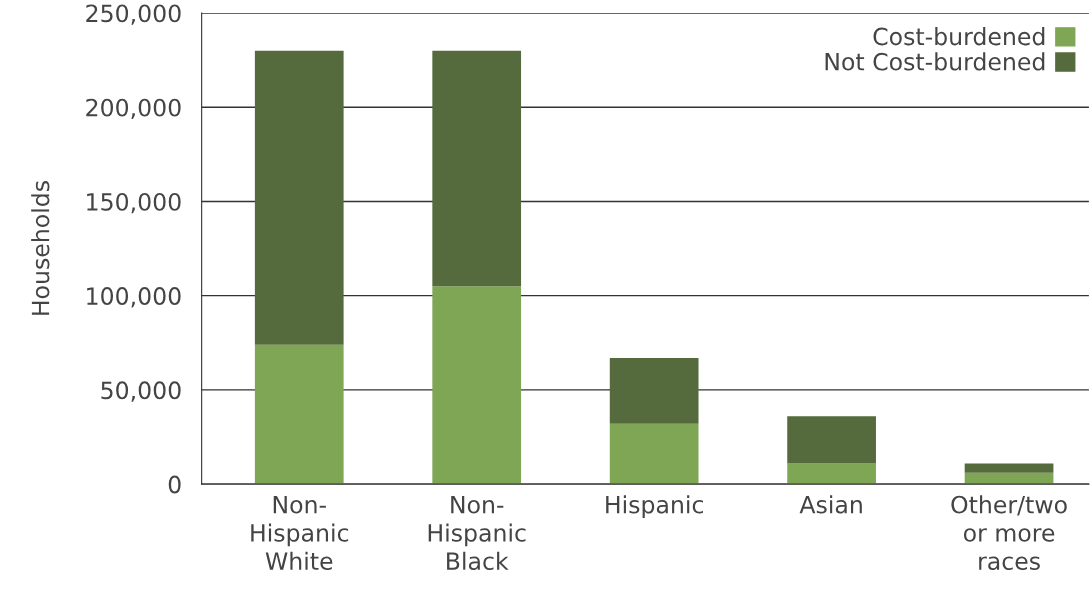 Image resolution: width=1090 pixels, height=589 pixels. What do you see at coordinates (477, 533) in the screenshot?
I see `x-tick-label: Non- Hispanic Black` at bounding box center [477, 533].